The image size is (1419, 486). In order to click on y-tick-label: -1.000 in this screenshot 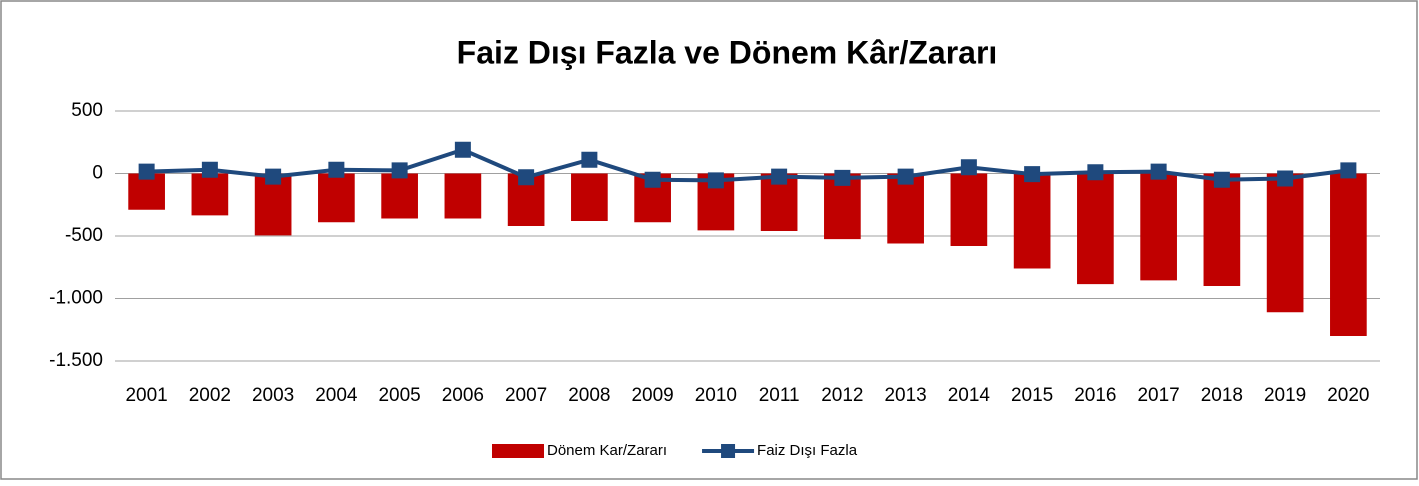, I will do `click(76, 298)`.